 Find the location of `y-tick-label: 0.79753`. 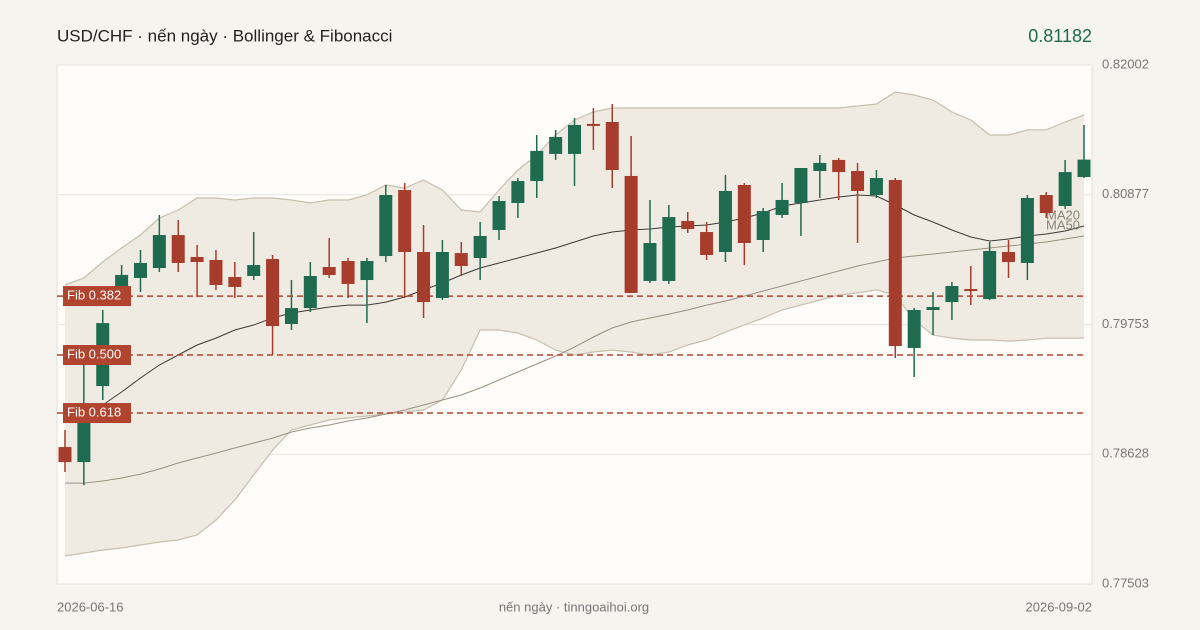

y-tick-label: 0.79753 is located at coordinates (1125, 323).